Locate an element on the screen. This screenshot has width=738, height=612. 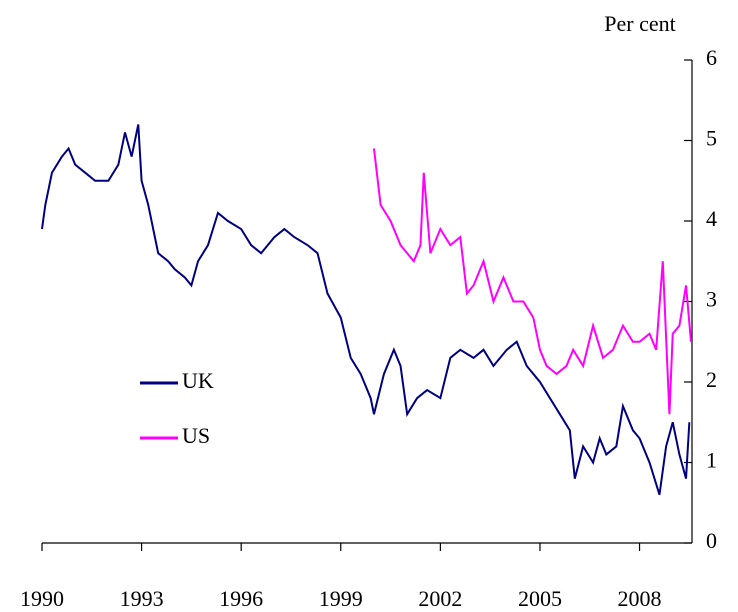
y-tick-label: 1 is located at coordinates (711, 460).